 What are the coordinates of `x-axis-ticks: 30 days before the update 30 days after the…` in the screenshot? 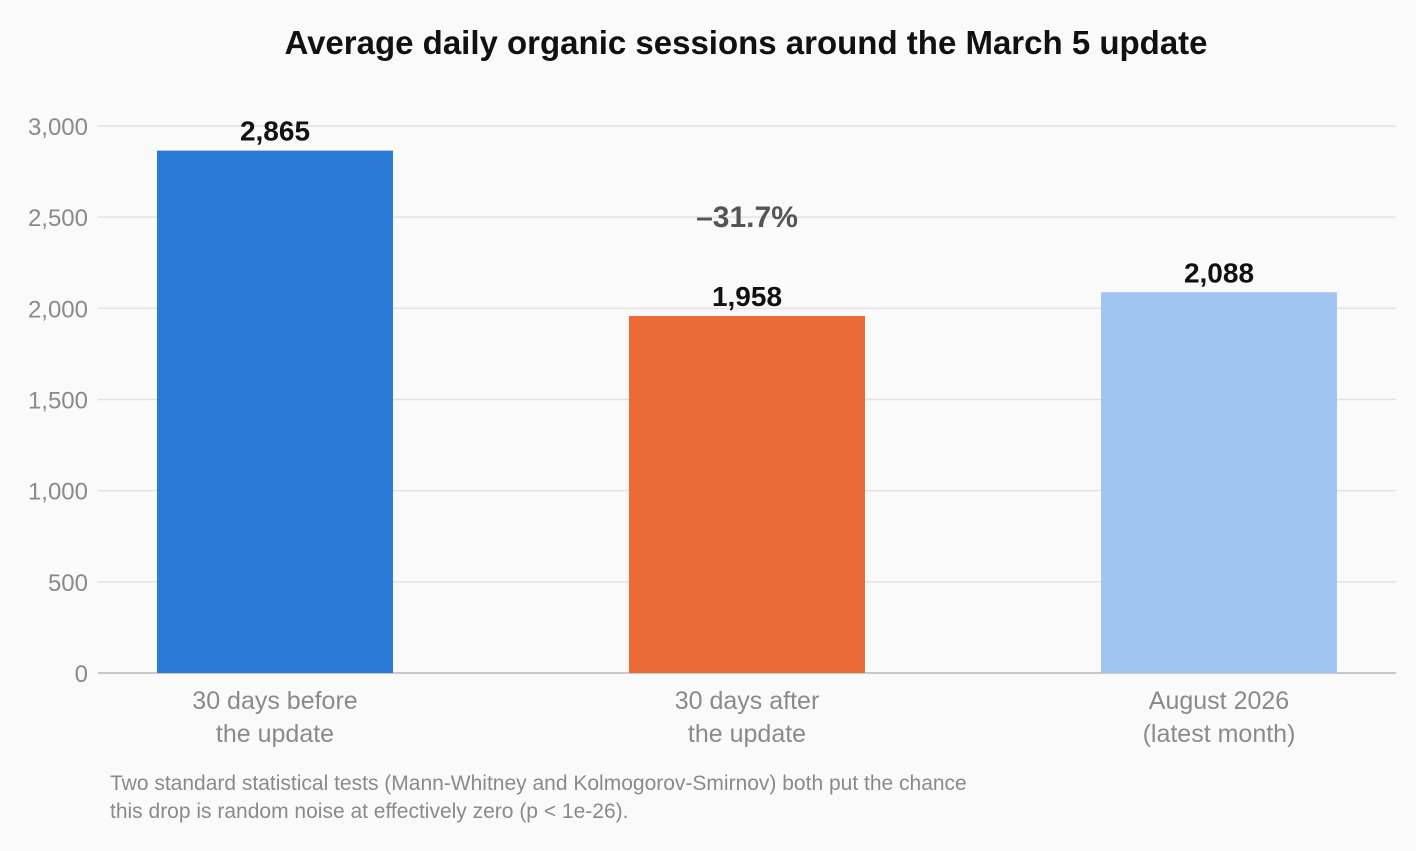 It's located at (743, 717).